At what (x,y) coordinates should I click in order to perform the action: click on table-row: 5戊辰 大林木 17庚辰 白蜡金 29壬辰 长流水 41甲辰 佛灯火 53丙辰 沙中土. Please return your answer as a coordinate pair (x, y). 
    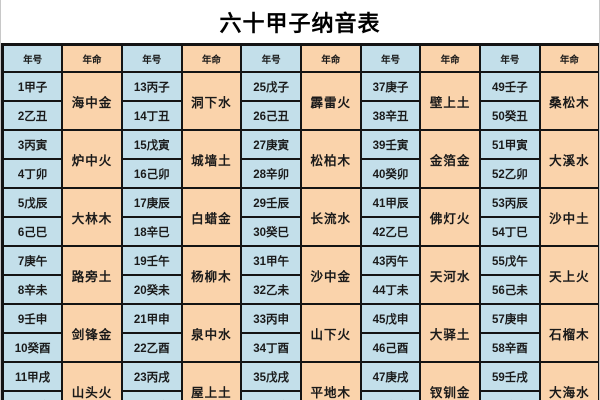
    Looking at the image, I should click on (300, 217).